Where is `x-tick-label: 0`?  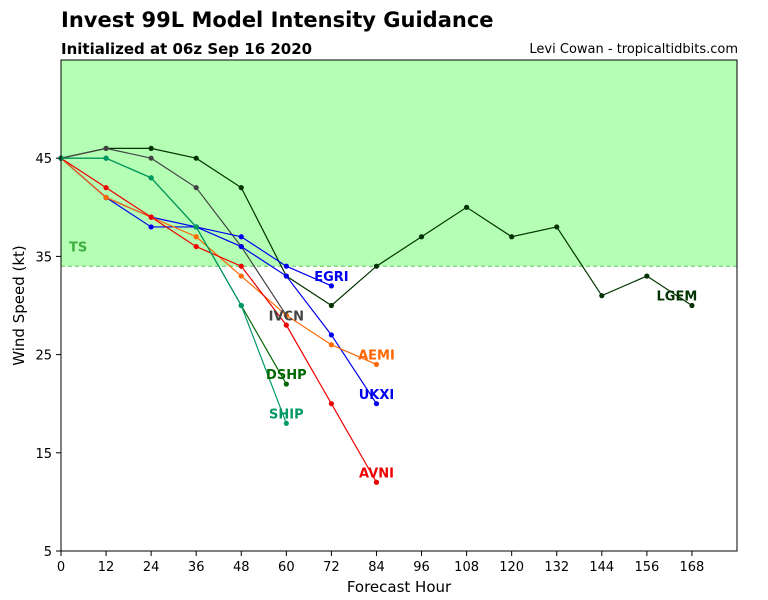
x-tick-label: 0 is located at coordinates (61, 567).